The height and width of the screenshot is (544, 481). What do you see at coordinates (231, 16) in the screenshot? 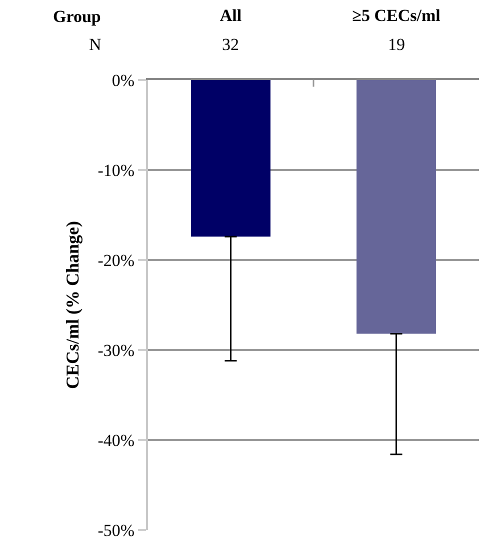
I see `x-tick-label: All` at bounding box center [231, 16].